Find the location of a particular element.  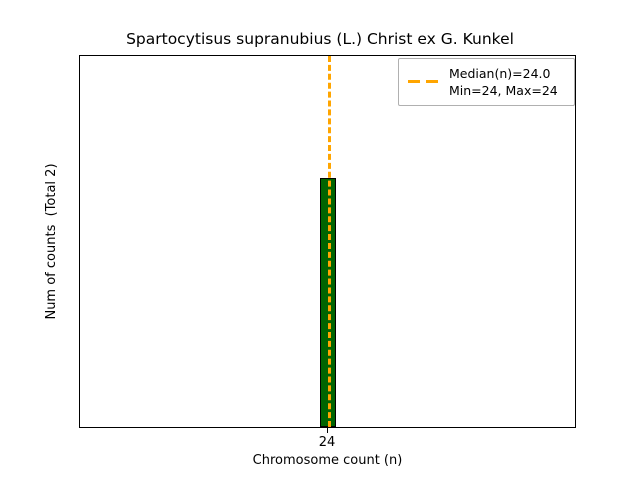

median-line is located at coordinates (329, 241).